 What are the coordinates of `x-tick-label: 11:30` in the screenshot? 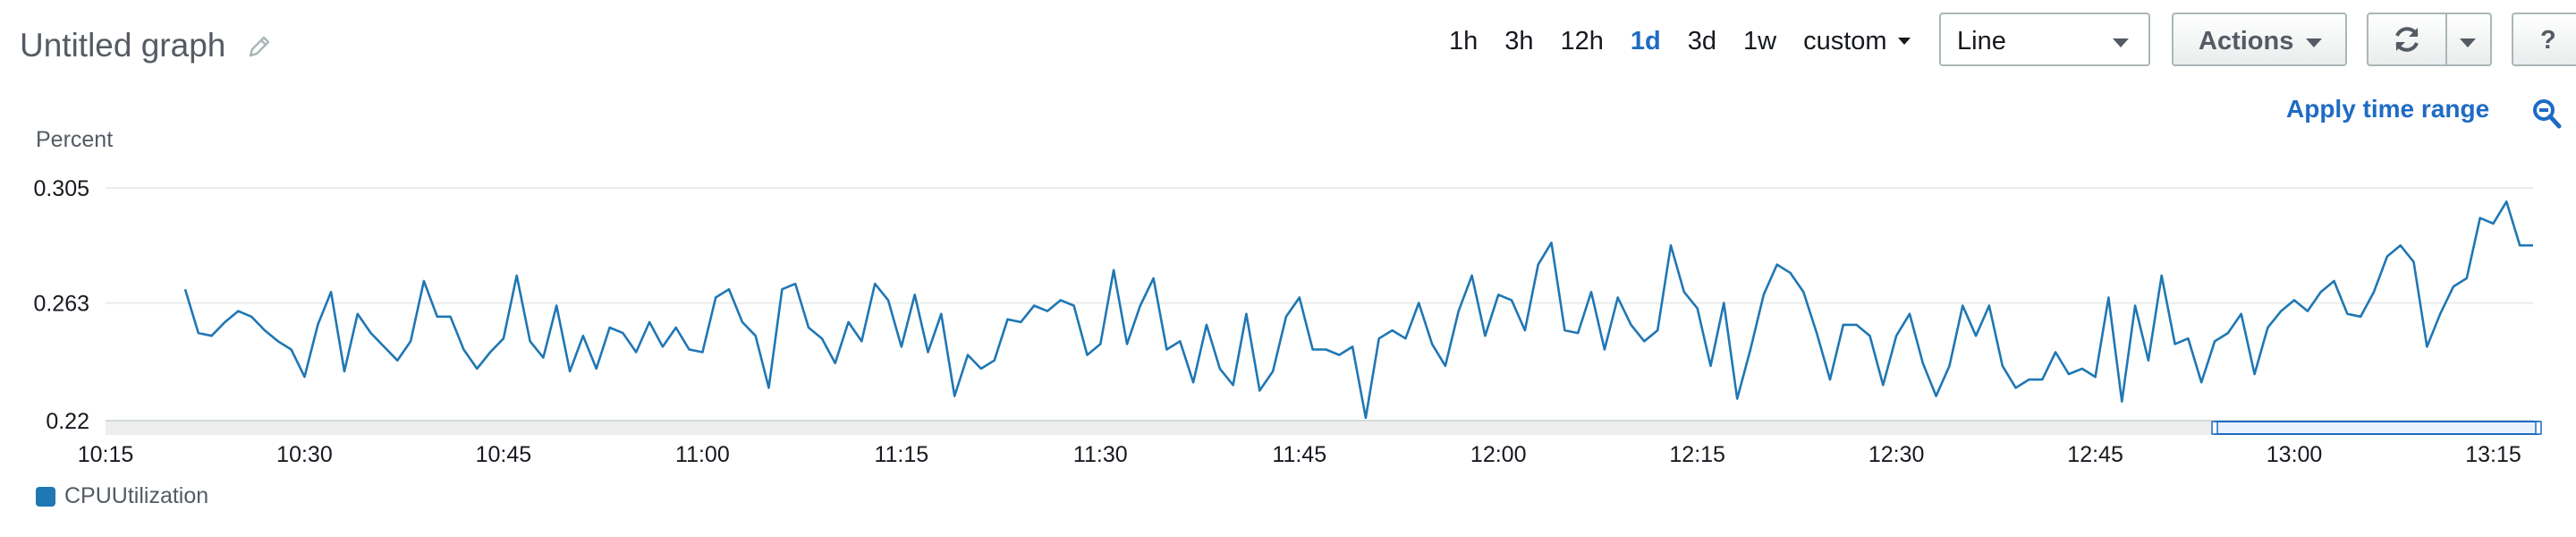 It's located at (1100, 454).